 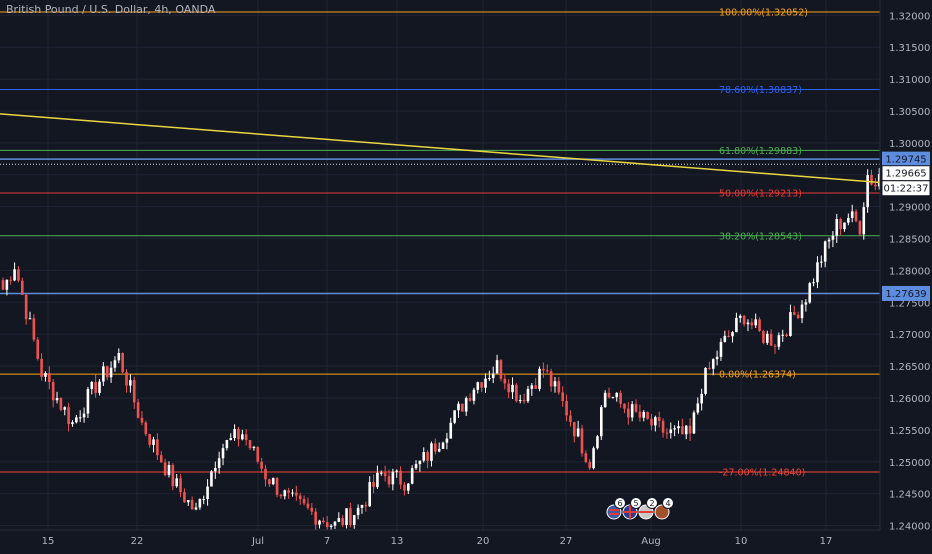 What do you see at coordinates (327, 541) in the screenshot?
I see `time-tick-label: 7` at bounding box center [327, 541].